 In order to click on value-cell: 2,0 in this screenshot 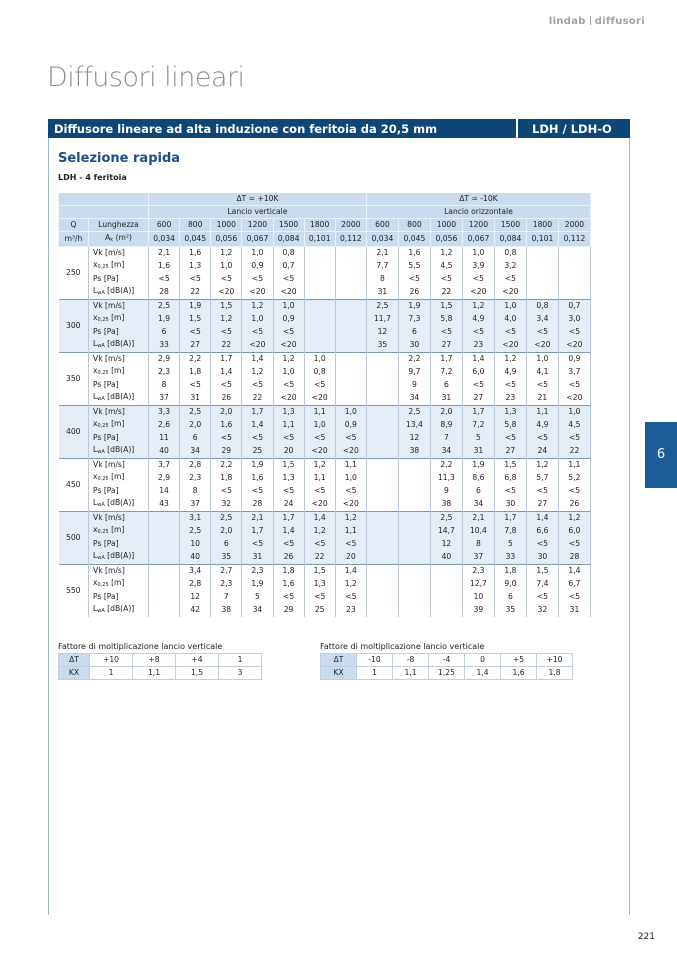, I will do `click(226, 411)`.